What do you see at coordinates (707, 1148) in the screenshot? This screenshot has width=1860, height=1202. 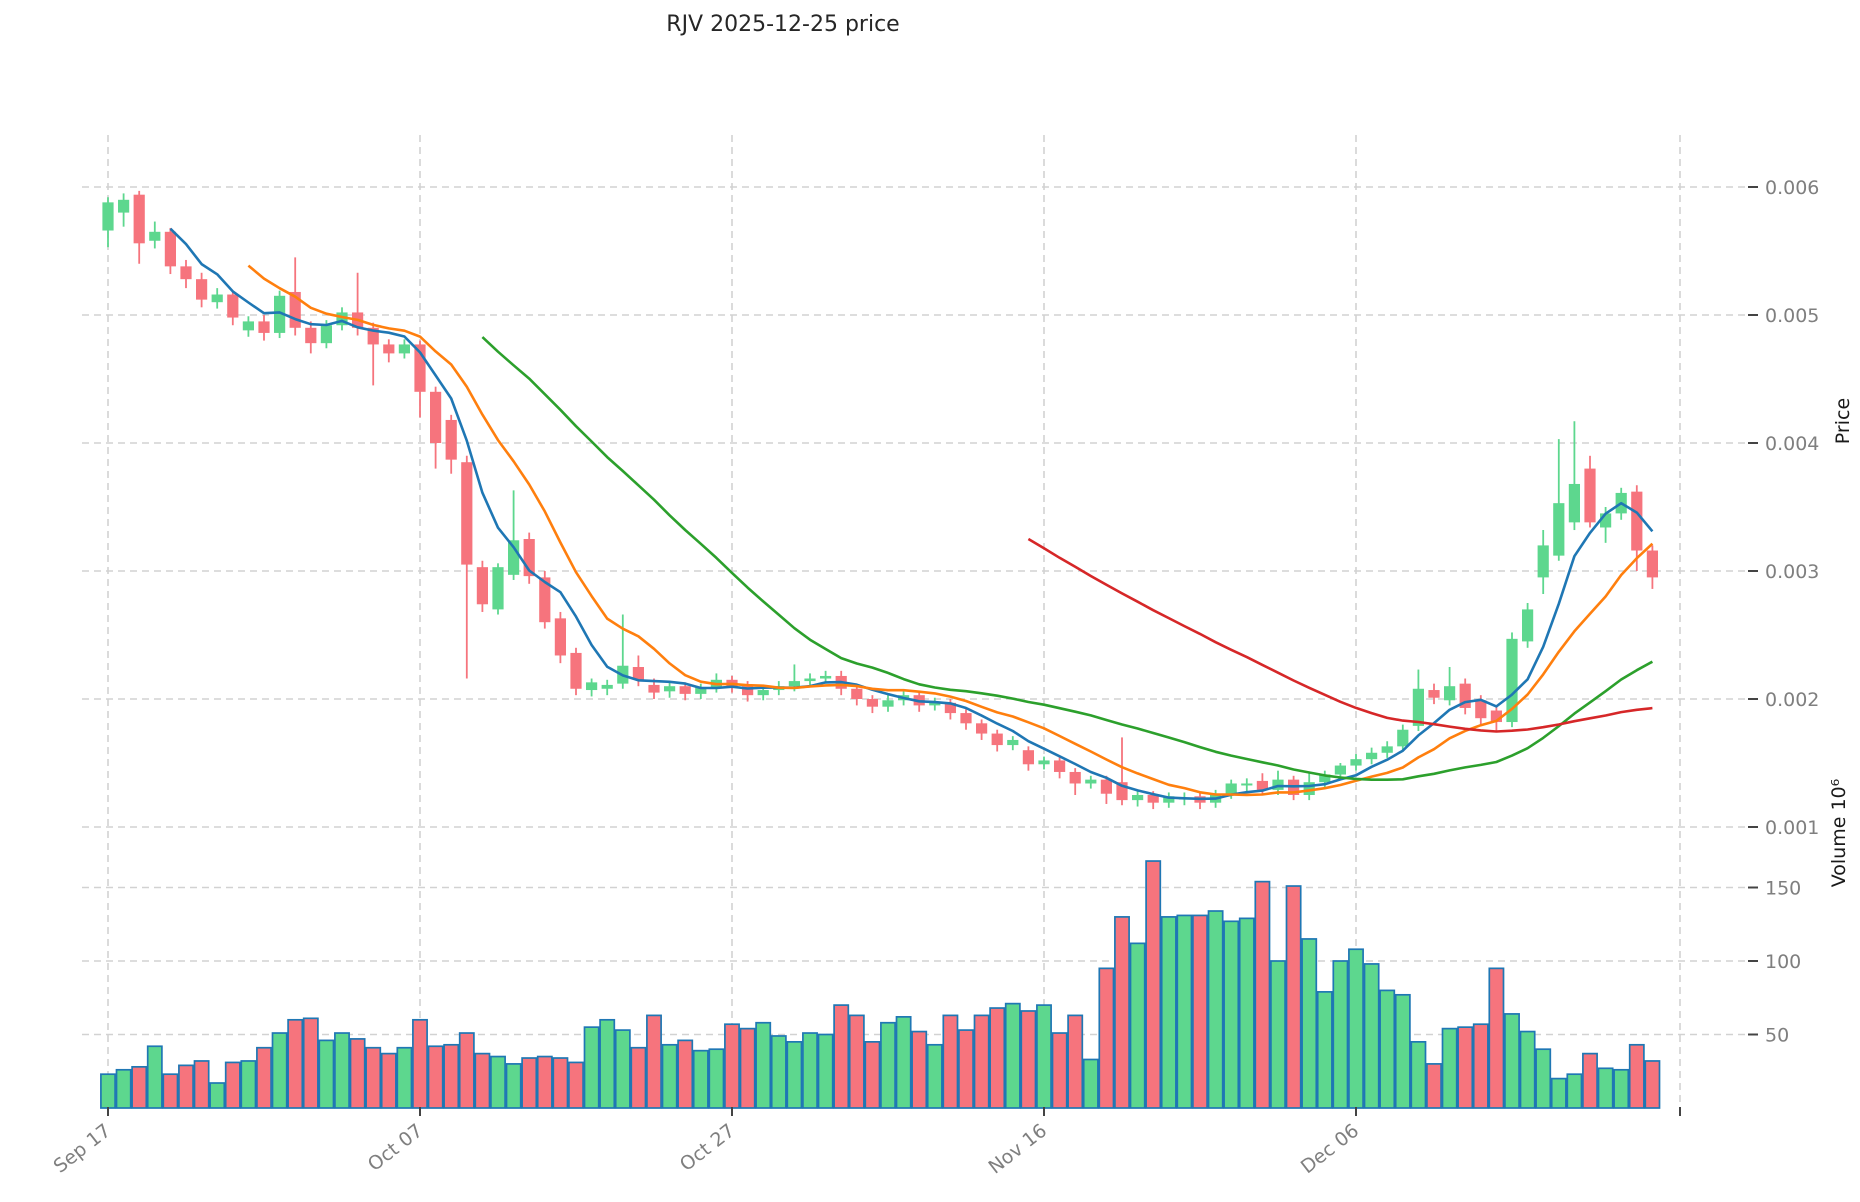 I see `x-tick-label: Oct 27` at bounding box center [707, 1148].